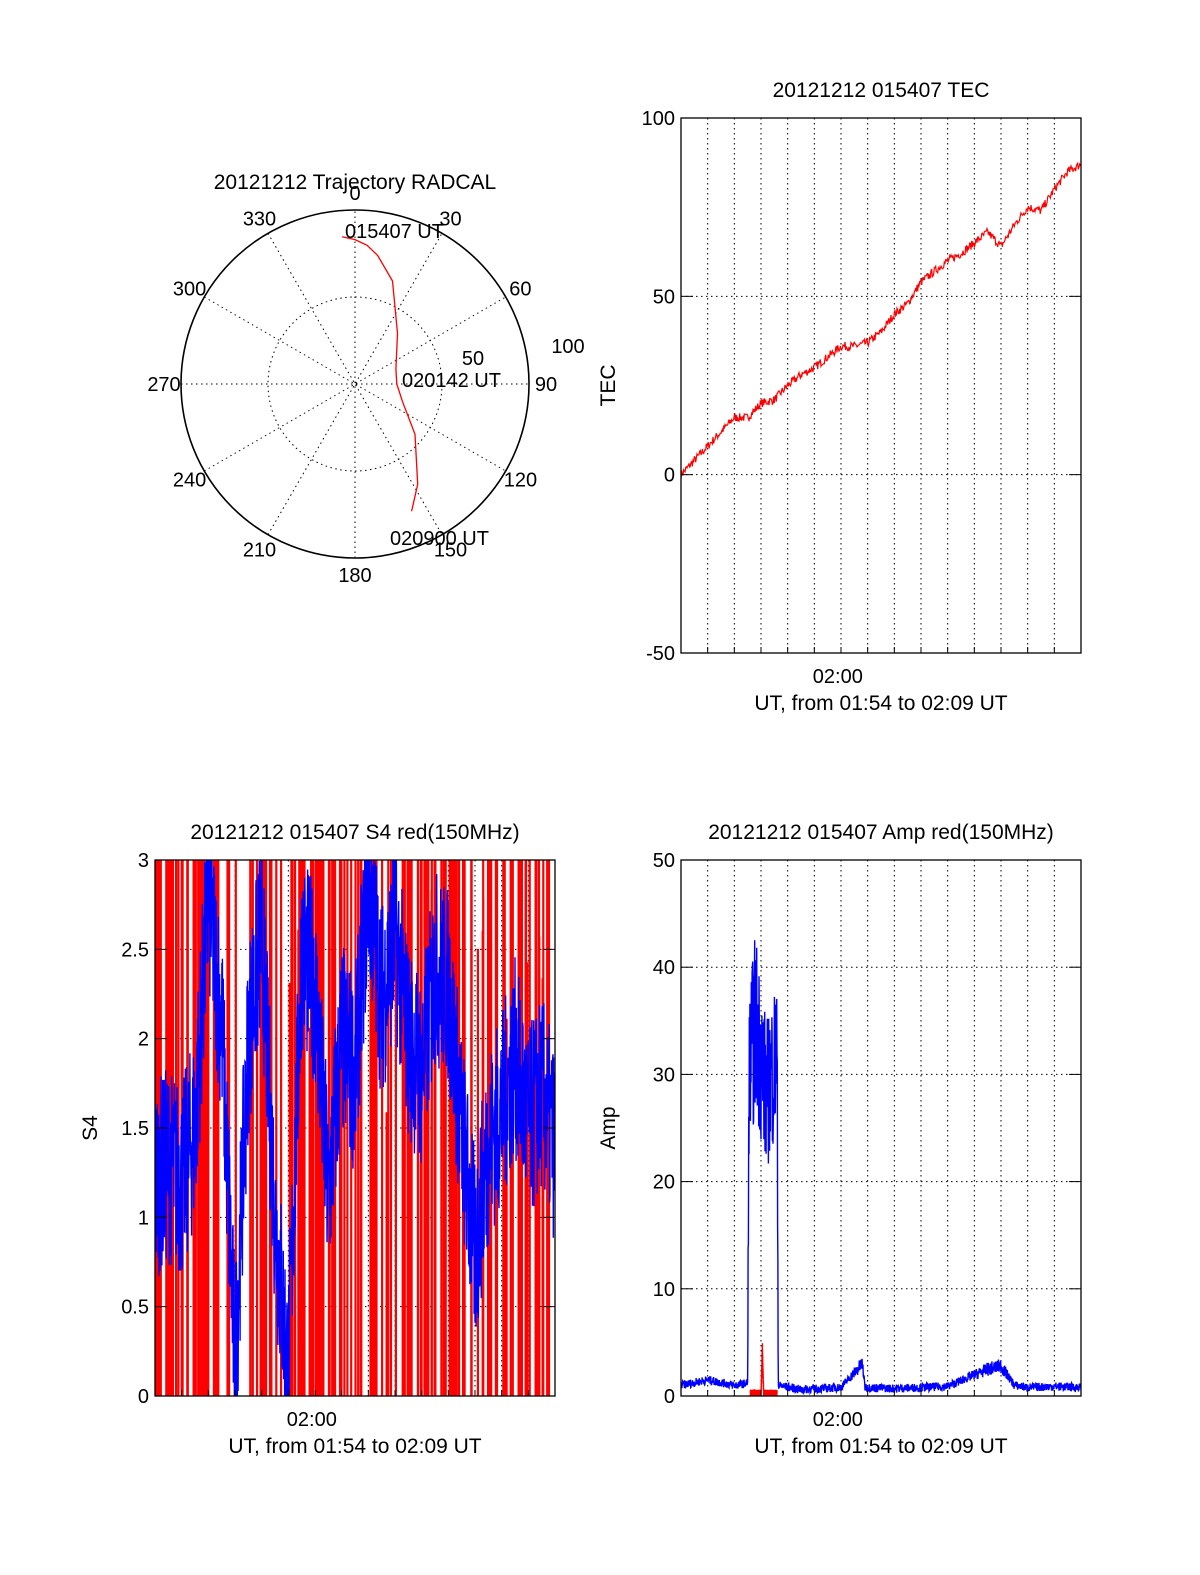  I want to click on y-axis-label: TEC, so click(608, 386).